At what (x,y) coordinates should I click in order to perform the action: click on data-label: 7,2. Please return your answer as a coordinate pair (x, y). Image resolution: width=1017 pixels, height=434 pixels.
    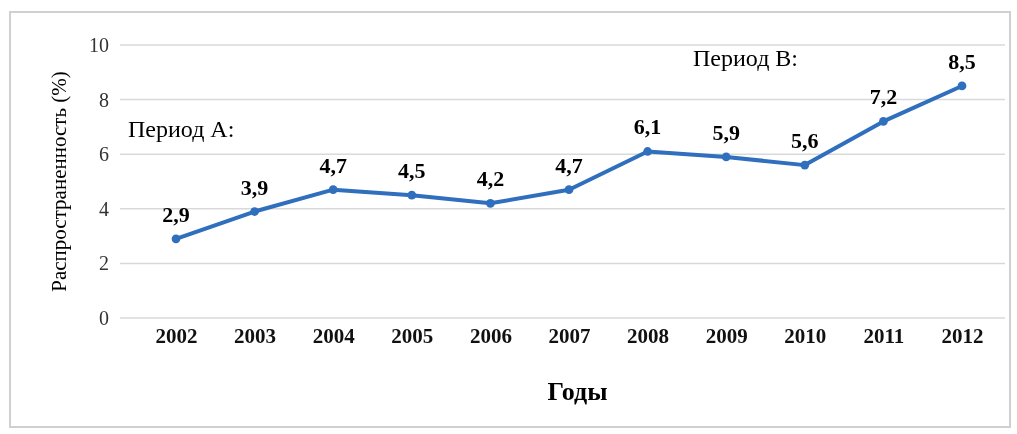
    Looking at the image, I should click on (883, 97).